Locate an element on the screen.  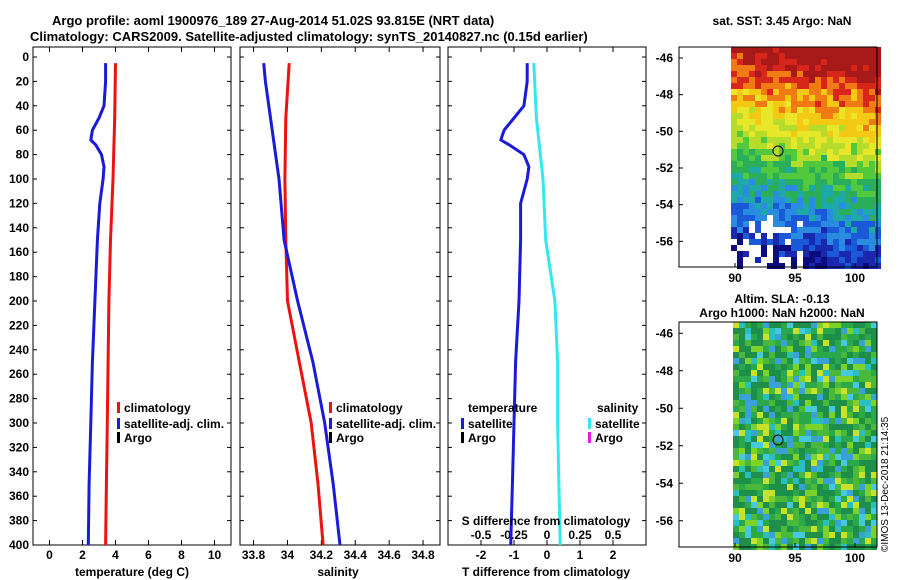
legend-swatch-satellite is located at coordinates (330, 423).